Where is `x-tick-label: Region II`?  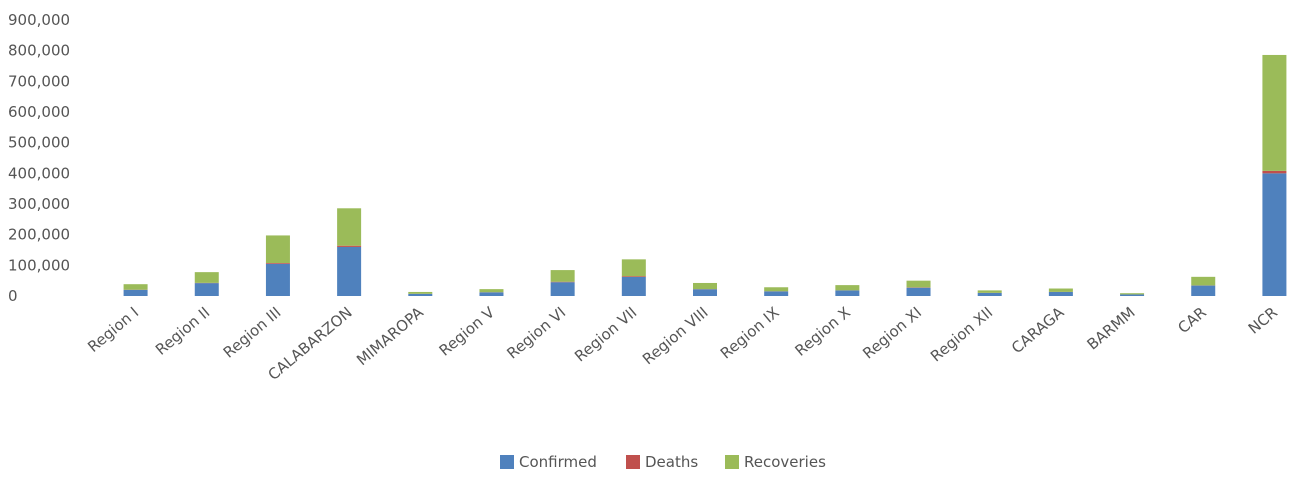
x-tick-label: Region II is located at coordinates (182, 331).